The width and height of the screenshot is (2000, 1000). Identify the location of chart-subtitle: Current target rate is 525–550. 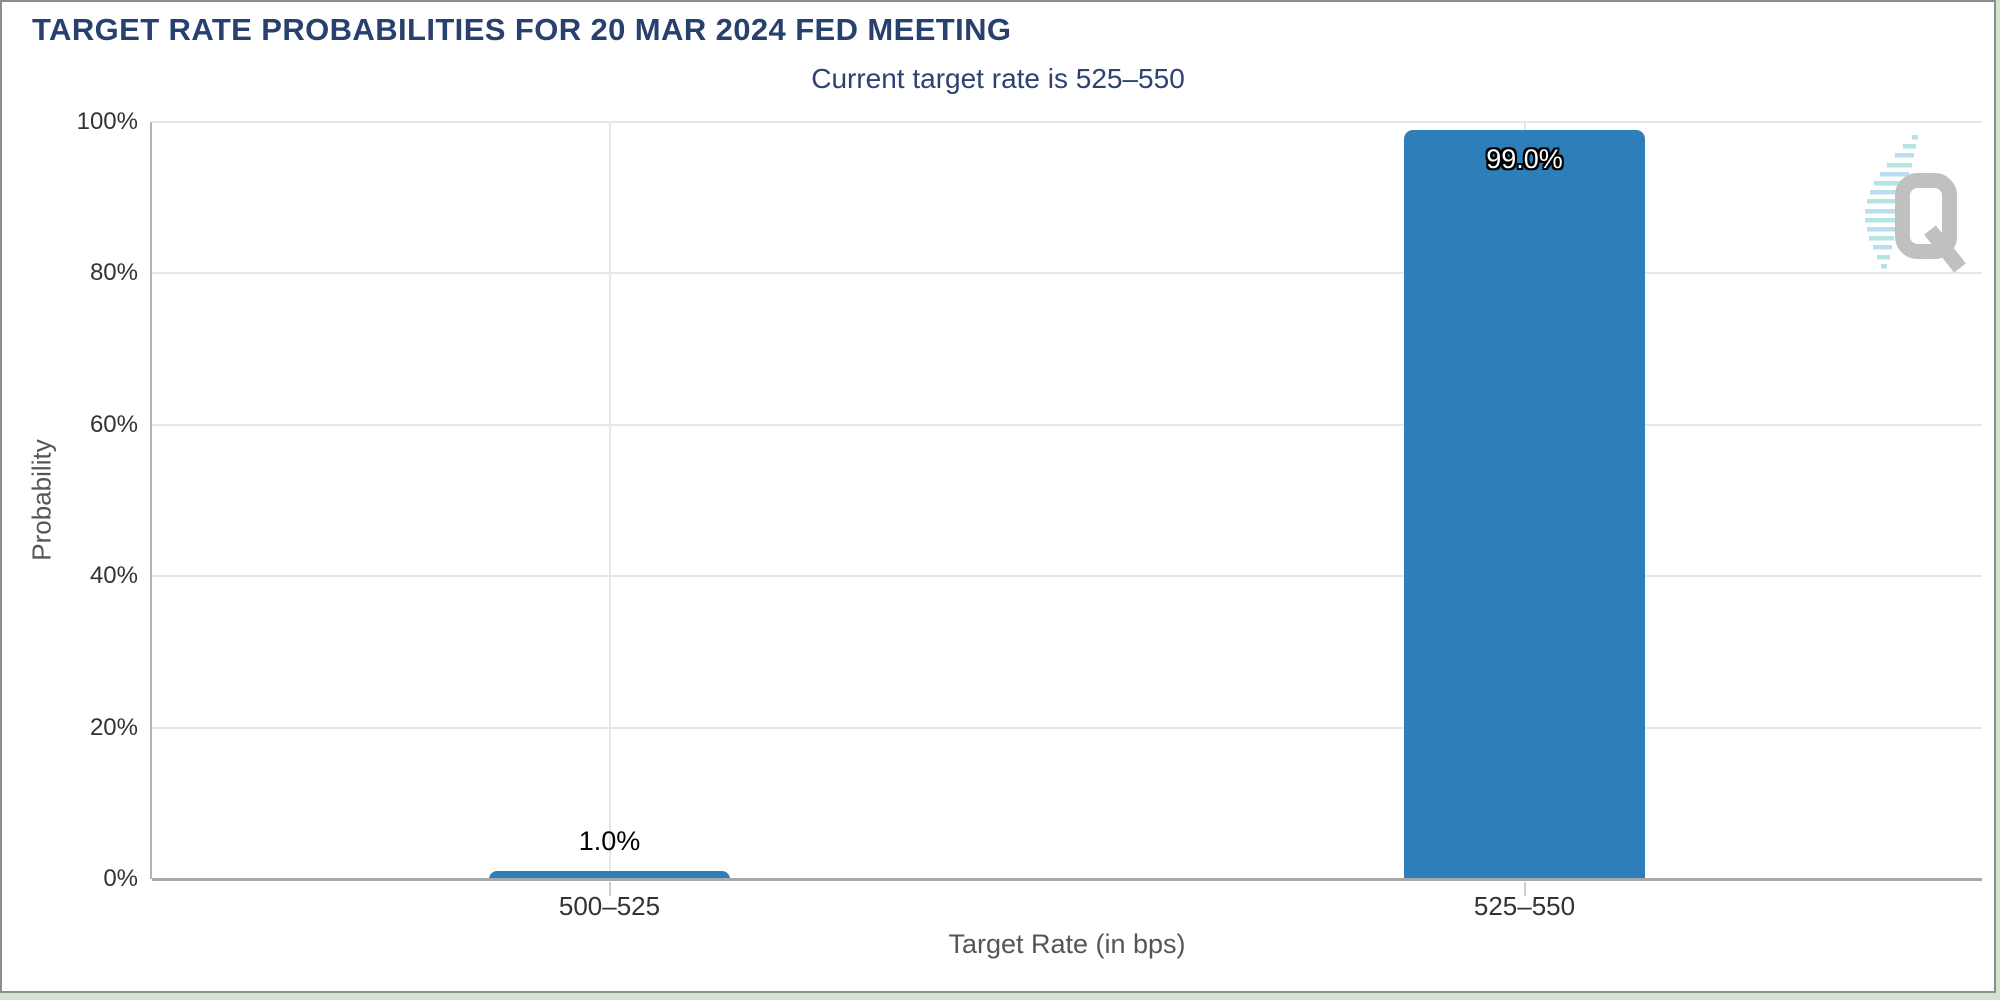
(998, 78).